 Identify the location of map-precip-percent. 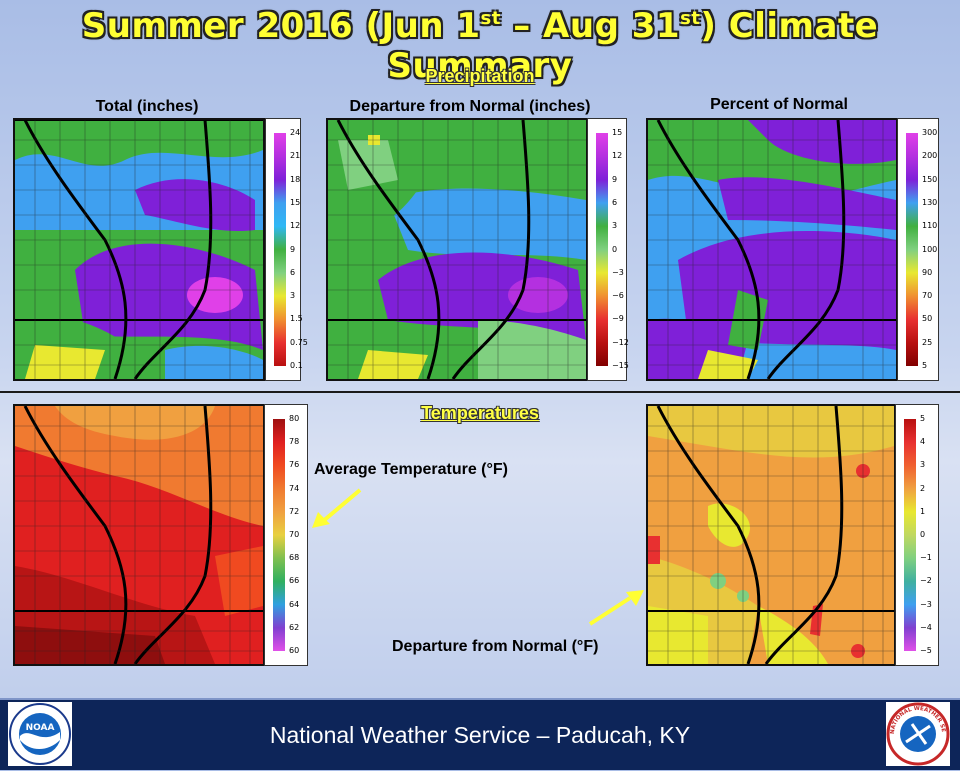
(772, 249).